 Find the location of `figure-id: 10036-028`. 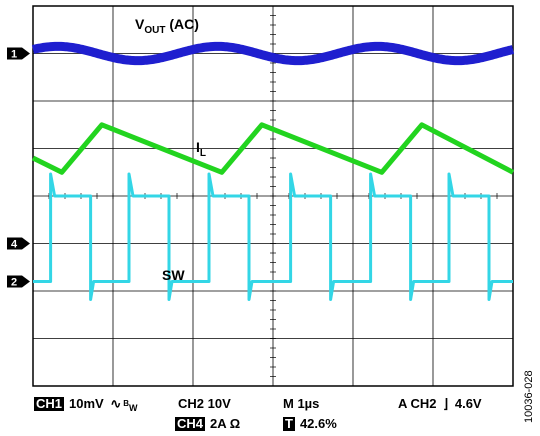

figure-id: 10036-028 is located at coordinates (529, 396).